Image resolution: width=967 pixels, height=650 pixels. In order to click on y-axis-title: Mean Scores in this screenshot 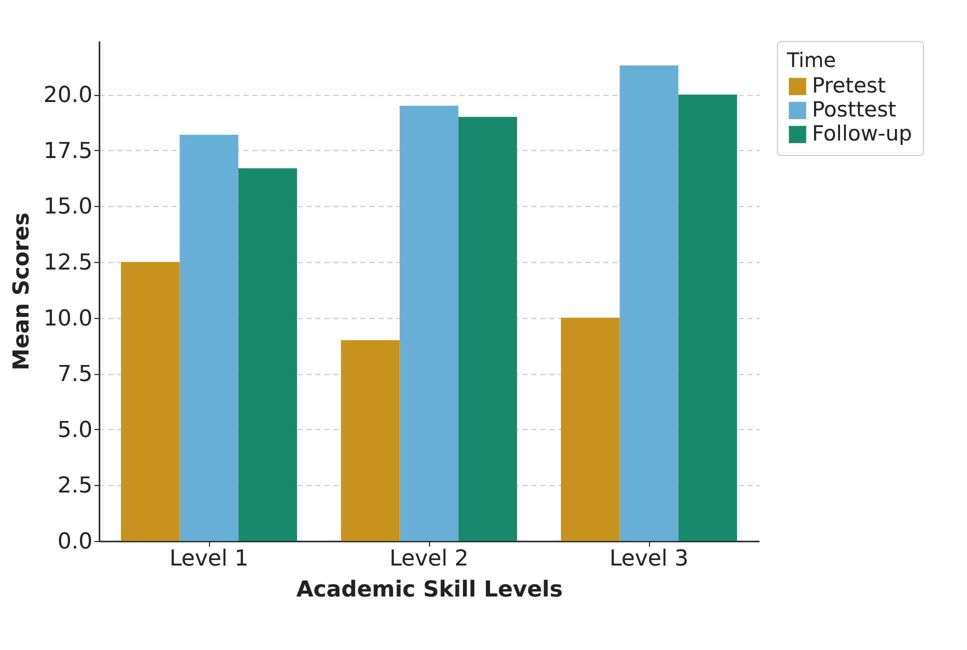, I will do `click(22, 291)`.